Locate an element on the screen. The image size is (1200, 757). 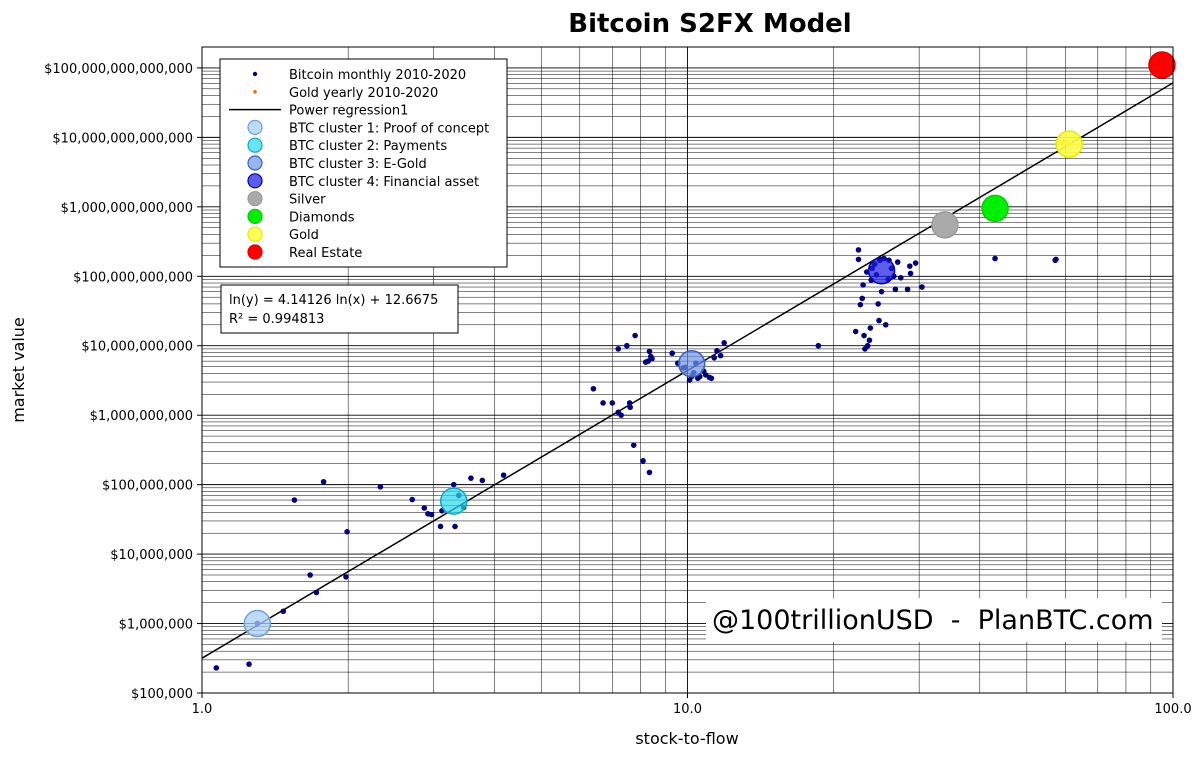
legend-swatch-btc-cluster-4-financial-asset is located at coordinates (255, 181).